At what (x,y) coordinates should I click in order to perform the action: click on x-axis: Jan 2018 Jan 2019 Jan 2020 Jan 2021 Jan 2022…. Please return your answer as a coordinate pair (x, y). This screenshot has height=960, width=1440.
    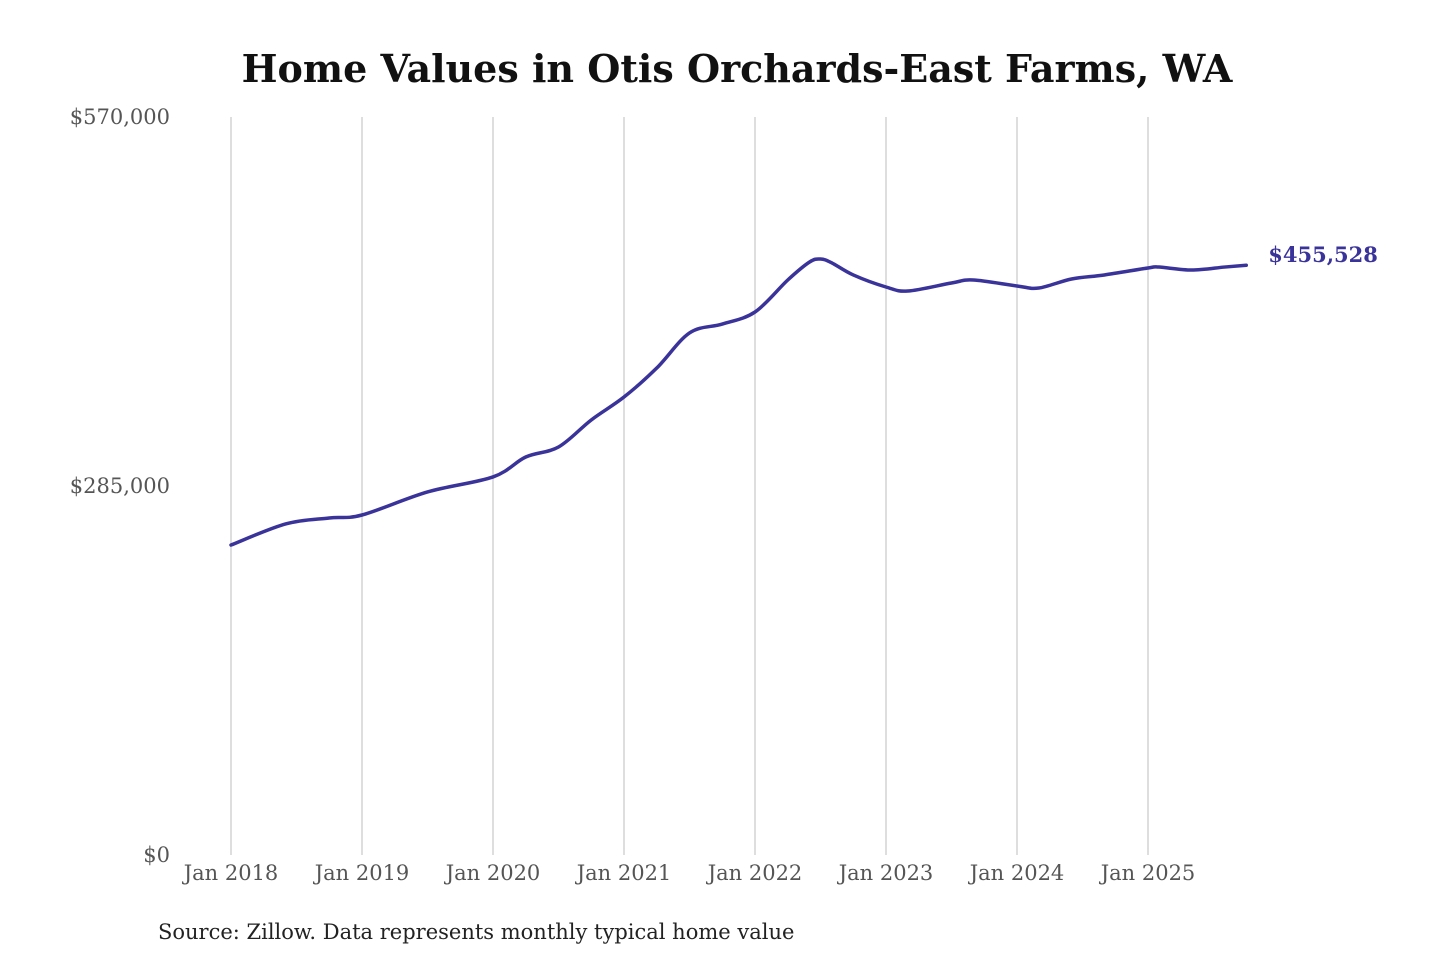
    Looking at the image, I should click on (689, 873).